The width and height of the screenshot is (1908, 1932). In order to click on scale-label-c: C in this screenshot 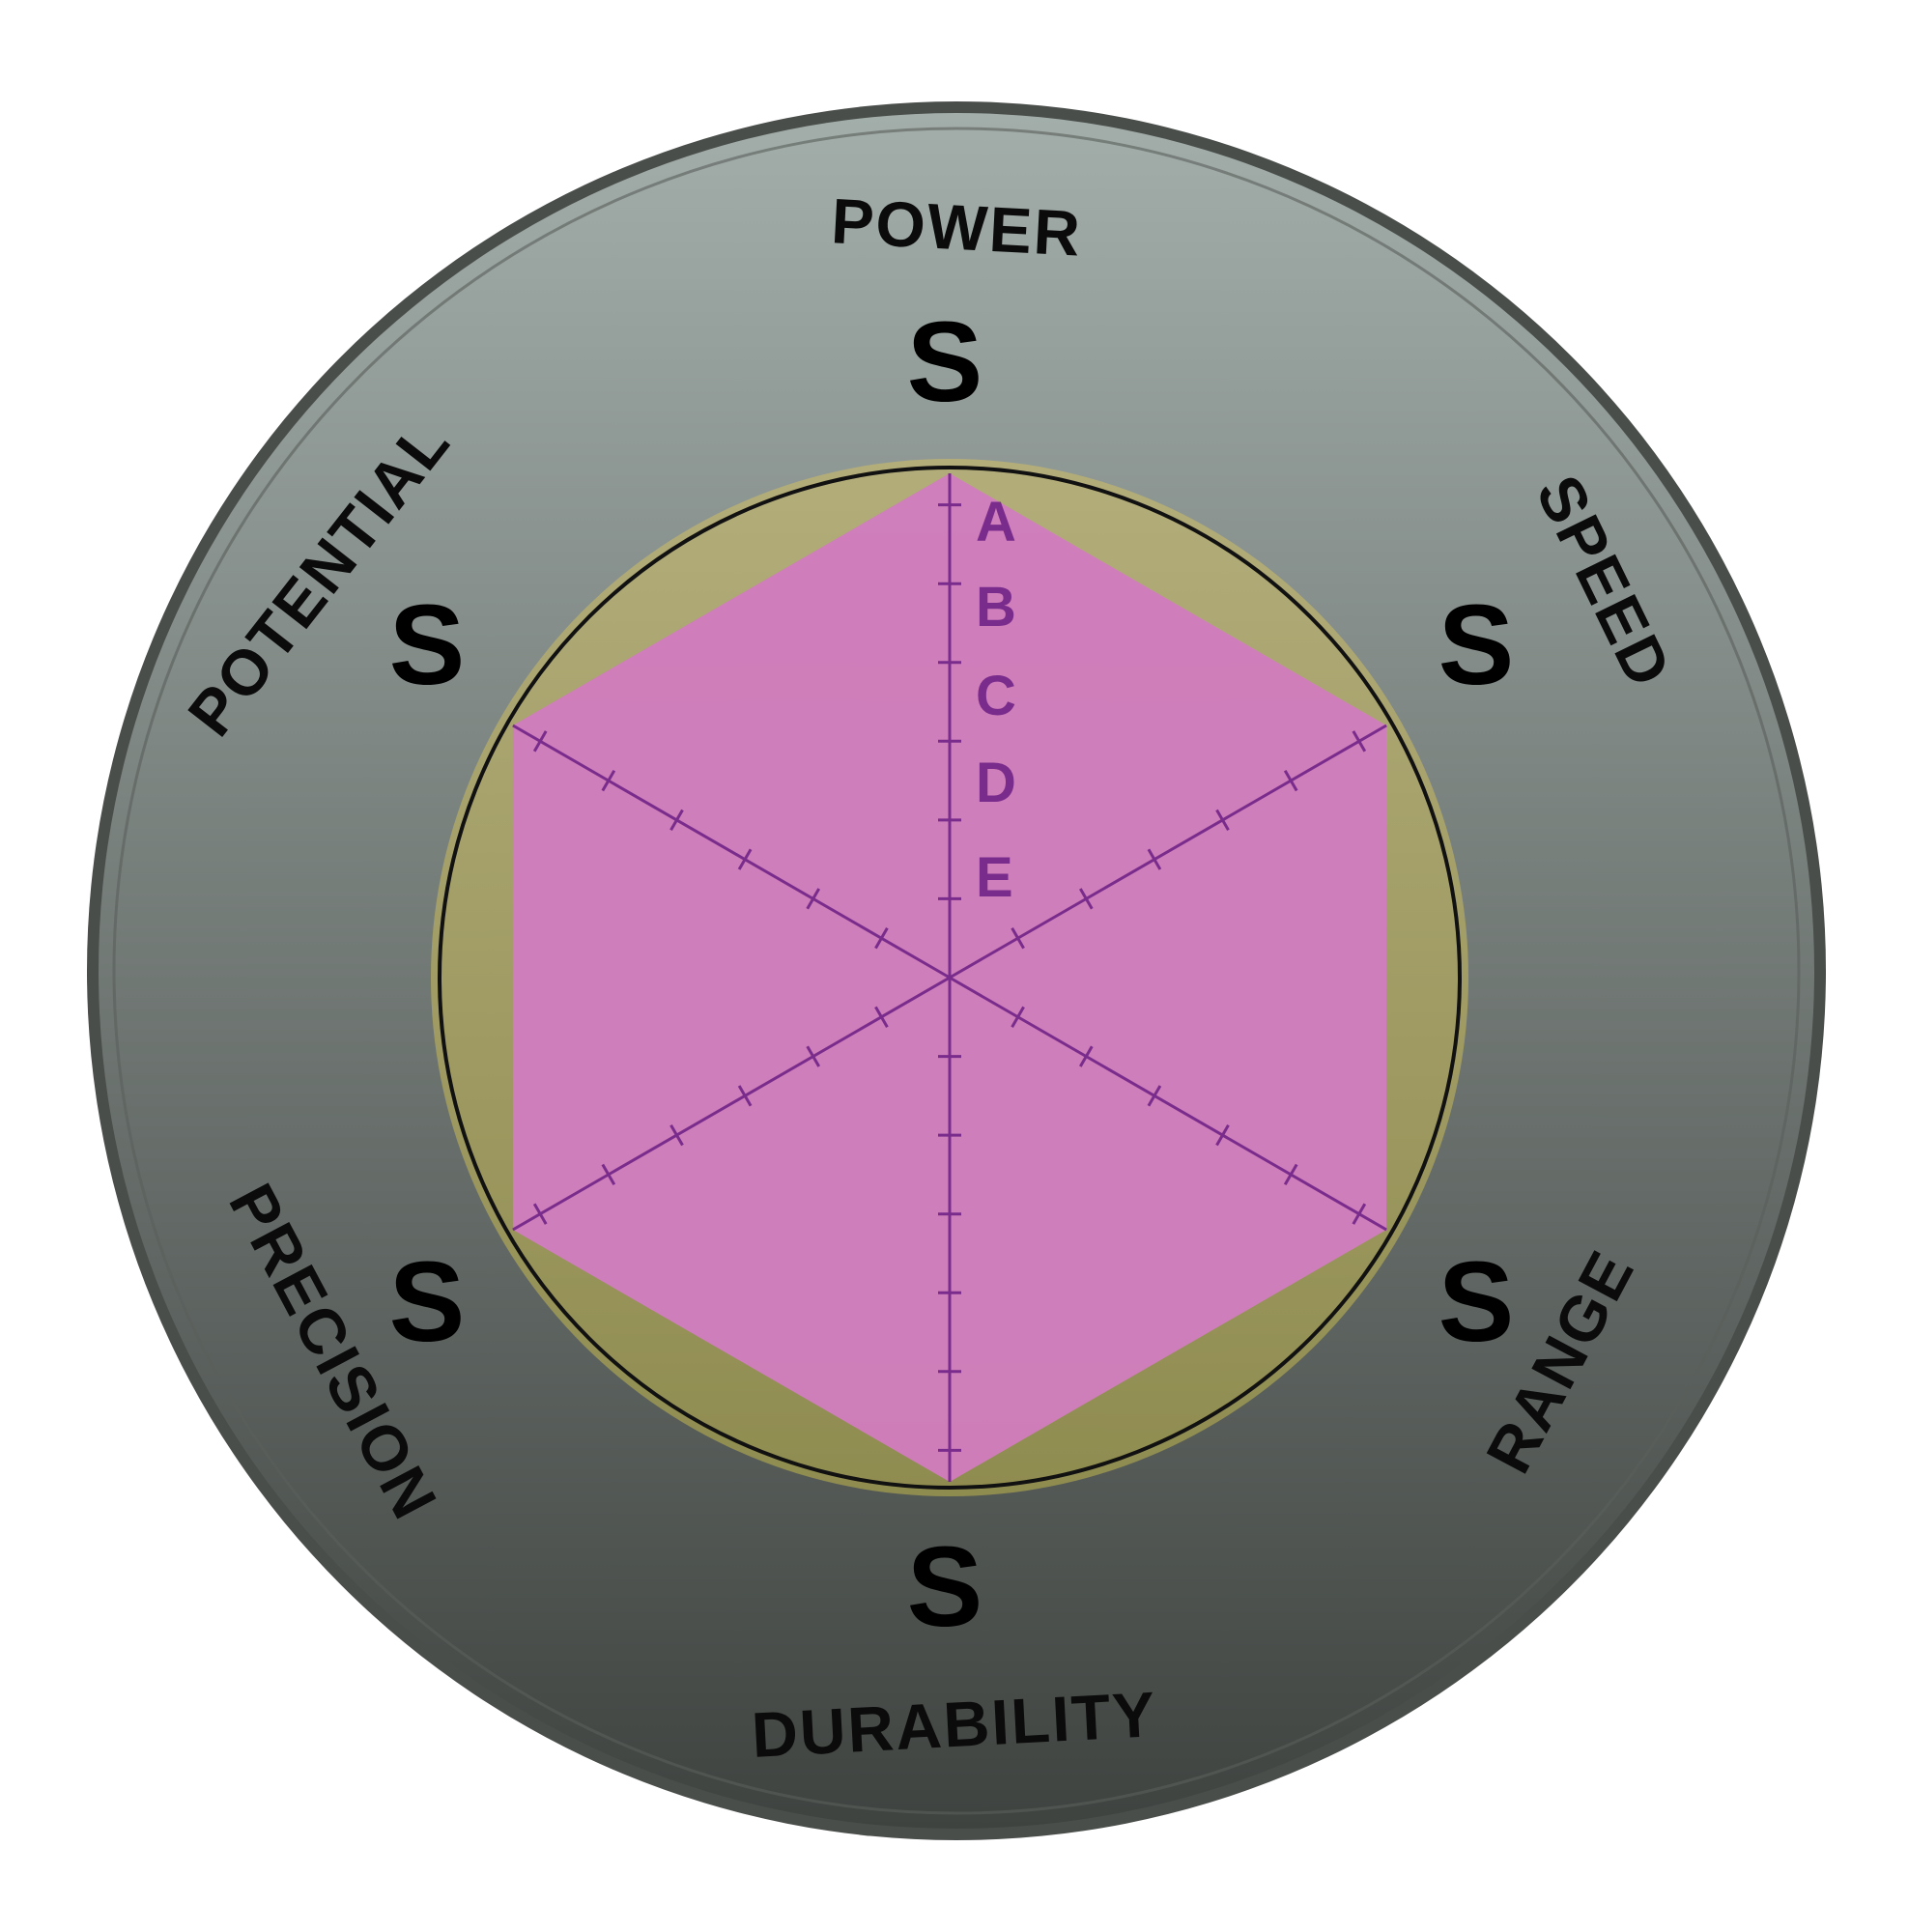, I will do `click(996, 696)`.